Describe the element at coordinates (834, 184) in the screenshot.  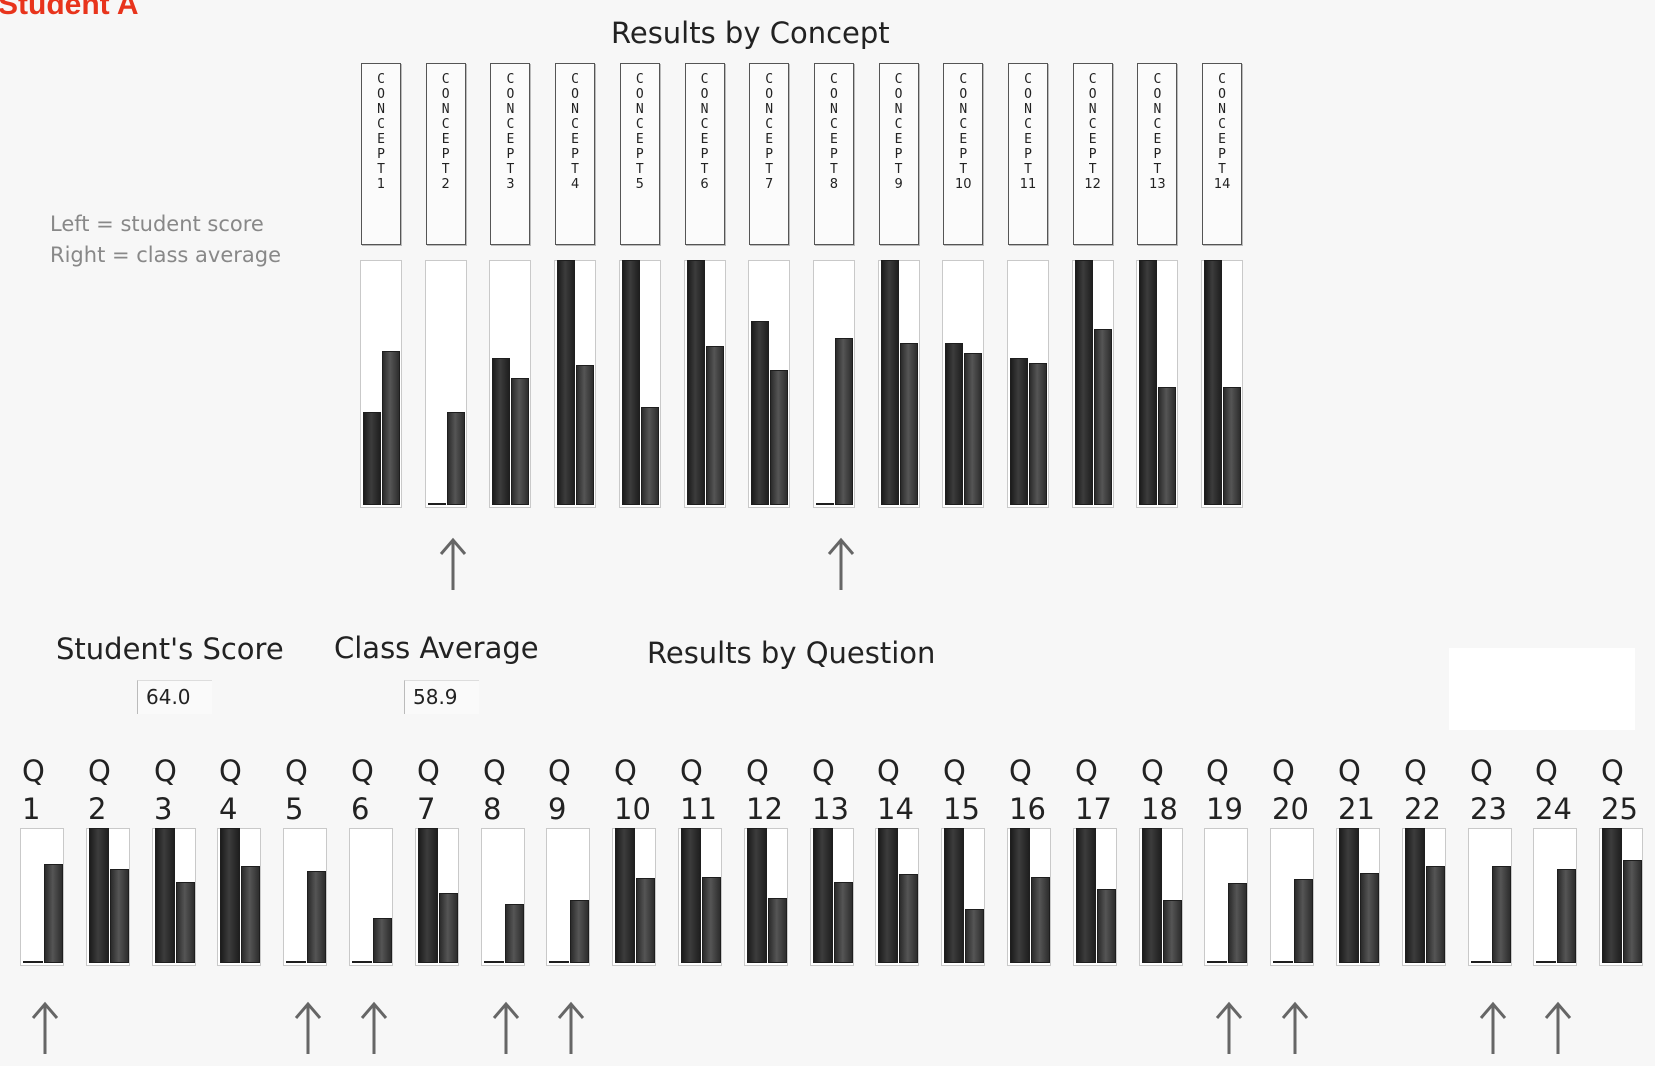
I see `concept-label-number: 8` at that location.